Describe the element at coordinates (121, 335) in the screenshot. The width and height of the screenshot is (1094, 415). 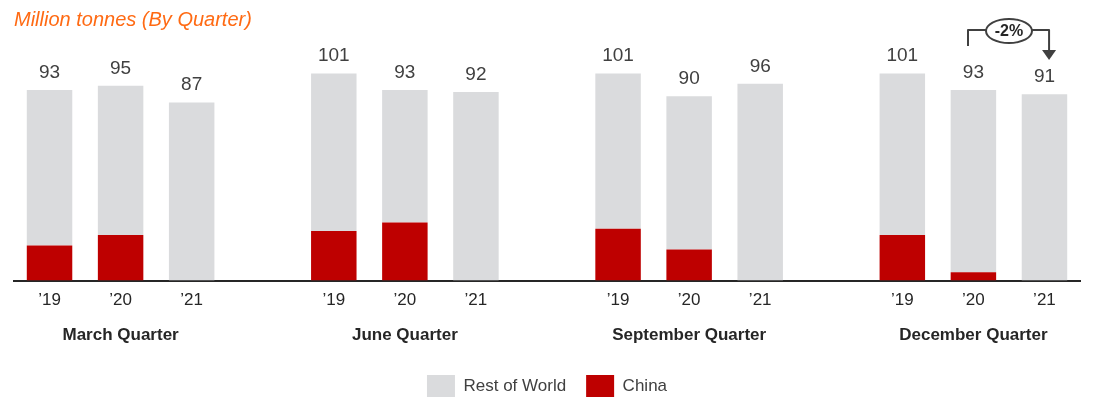
I see `text: March Quarter` at that location.